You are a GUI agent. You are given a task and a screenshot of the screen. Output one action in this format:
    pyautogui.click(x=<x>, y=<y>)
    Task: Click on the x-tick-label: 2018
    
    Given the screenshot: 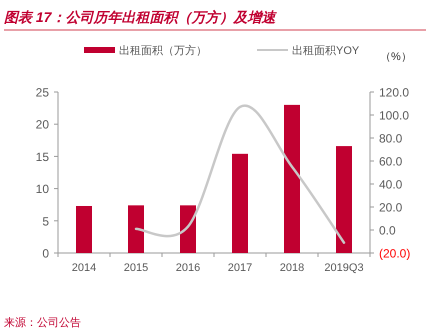 What is the action you would take?
    pyautogui.click(x=292, y=268)
    